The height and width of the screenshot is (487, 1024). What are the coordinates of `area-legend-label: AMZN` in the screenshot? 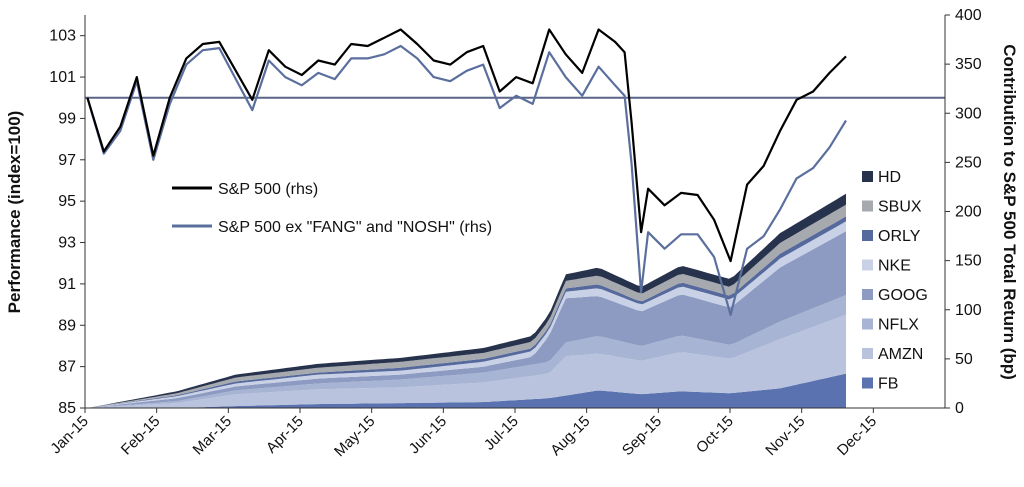 It's located at (900, 354).